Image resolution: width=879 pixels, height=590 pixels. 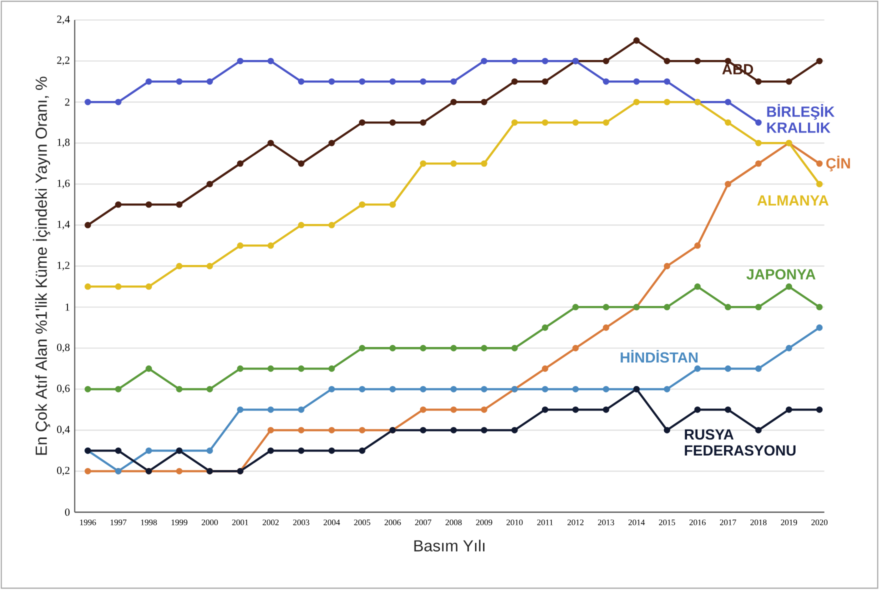 I want to click on x-tick-label: 2018, so click(x=758, y=523).